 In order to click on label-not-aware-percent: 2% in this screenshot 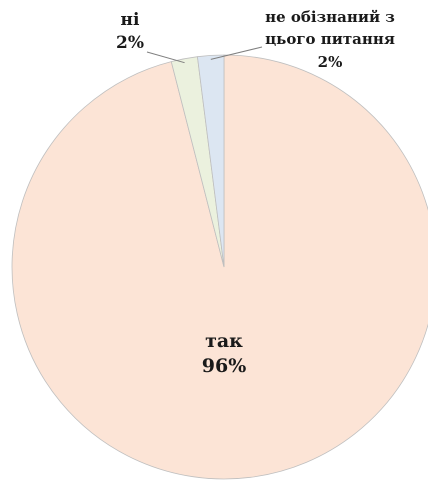, I will do `click(330, 62)`.